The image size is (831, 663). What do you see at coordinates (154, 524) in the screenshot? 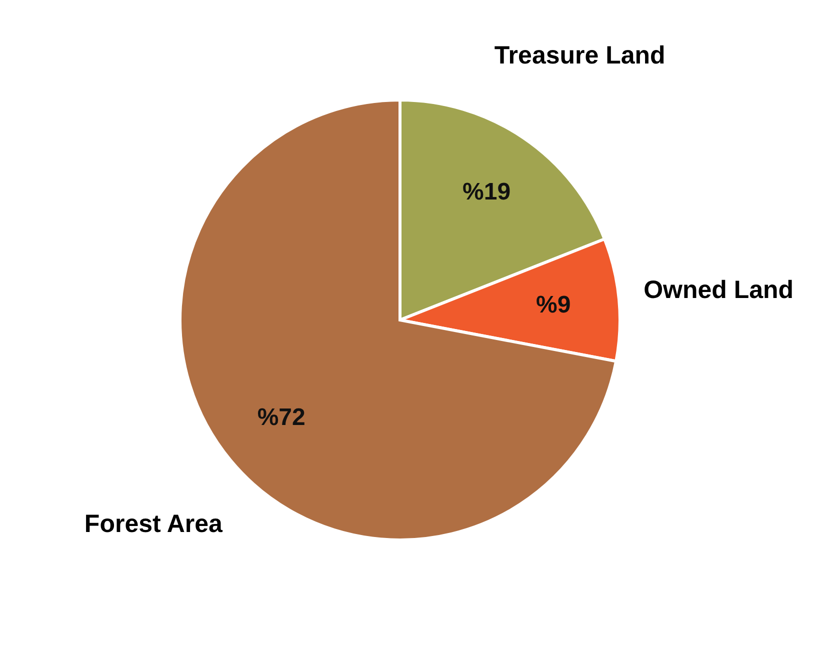
I see `slice-label: Forest Area` at bounding box center [154, 524].